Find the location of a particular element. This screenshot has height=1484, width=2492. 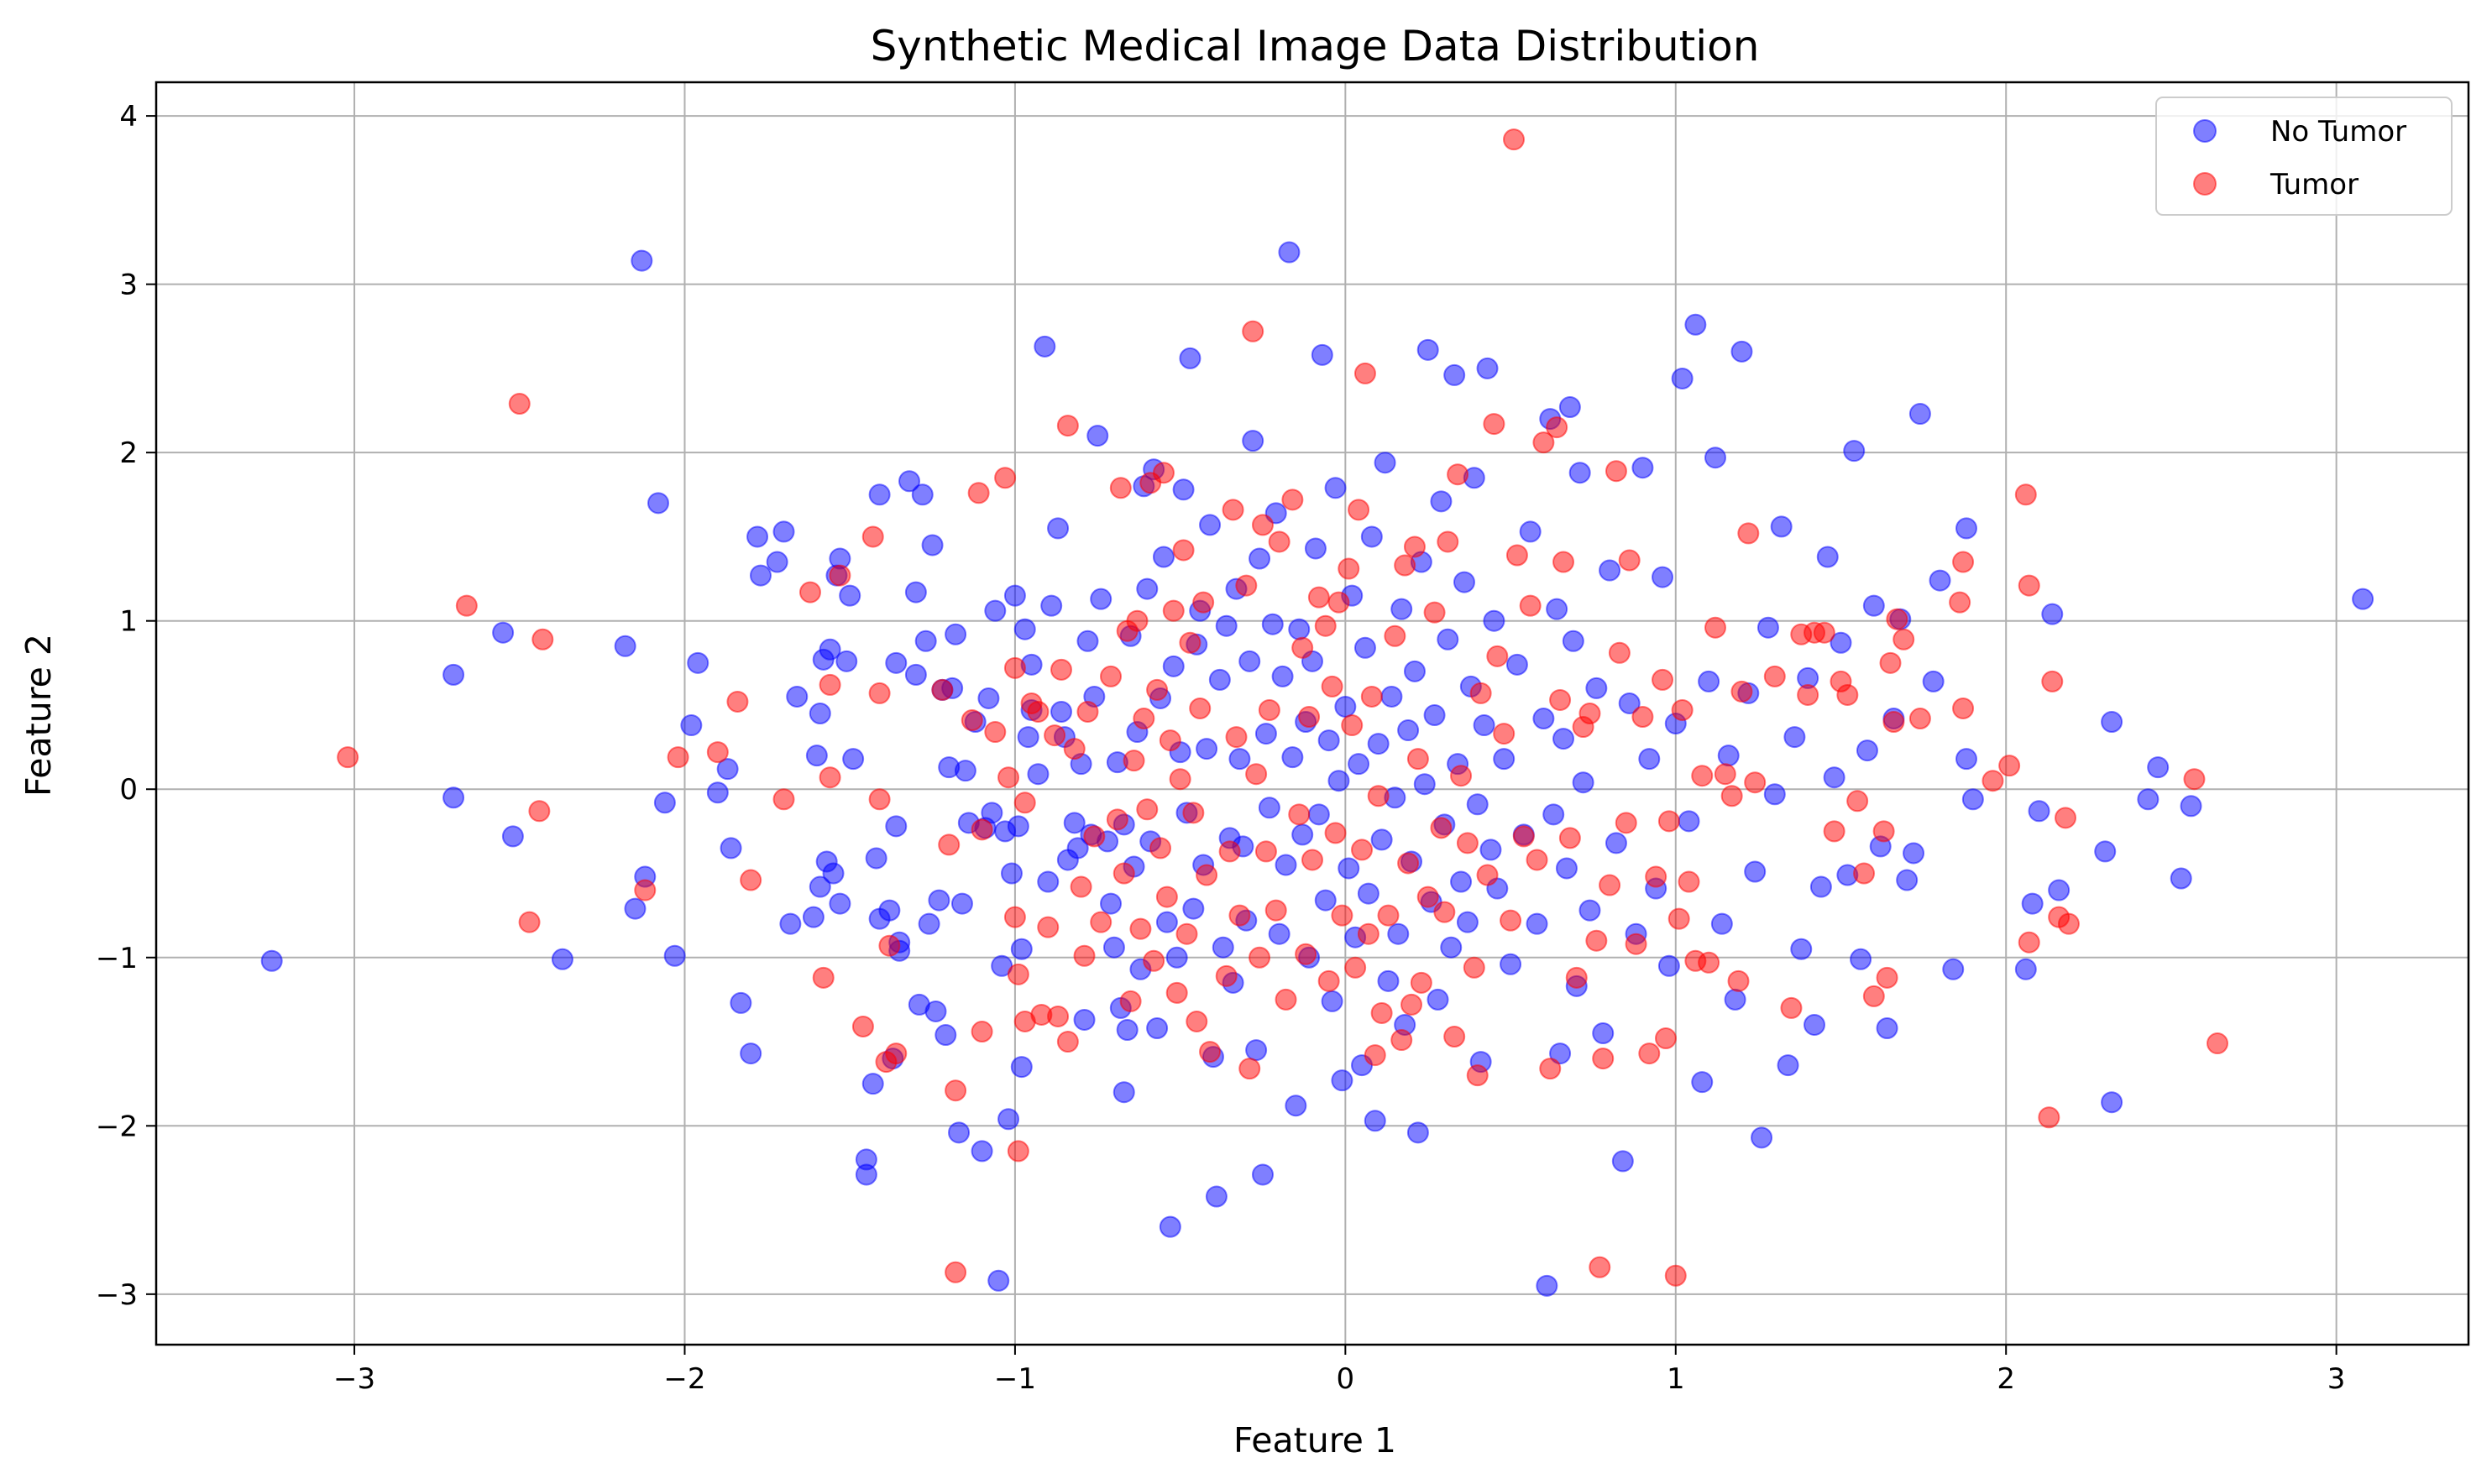

x-axis-ticks: −3 −2 −1 0 1 2 3 is located at coordinates (1339, 1370).